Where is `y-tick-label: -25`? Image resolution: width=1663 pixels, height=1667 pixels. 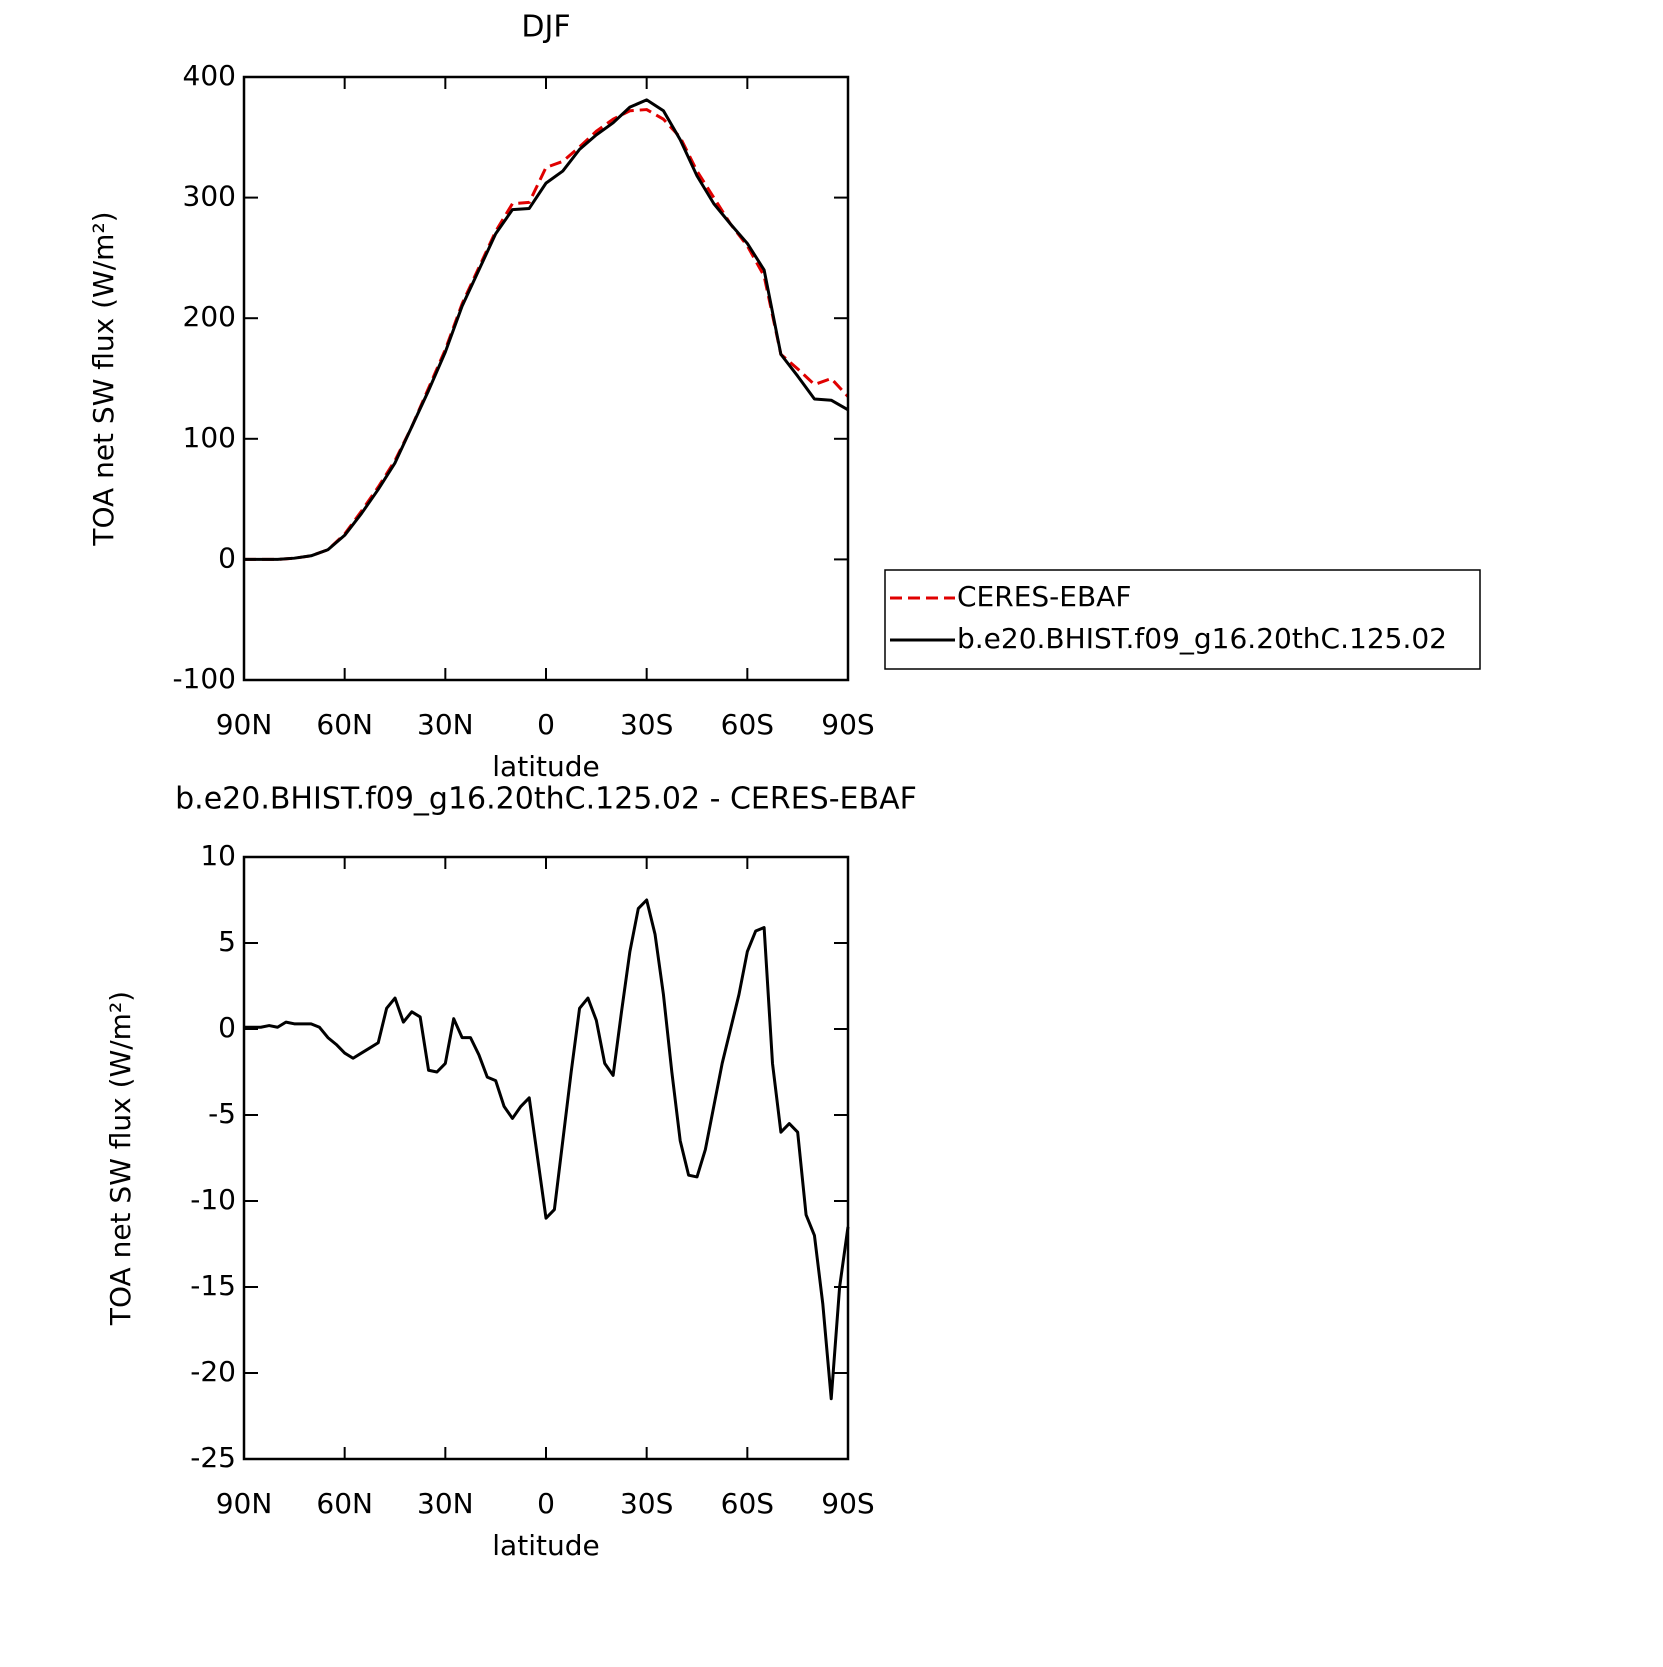
y-tick-label: -25 is located at coordinates (213, 1457).